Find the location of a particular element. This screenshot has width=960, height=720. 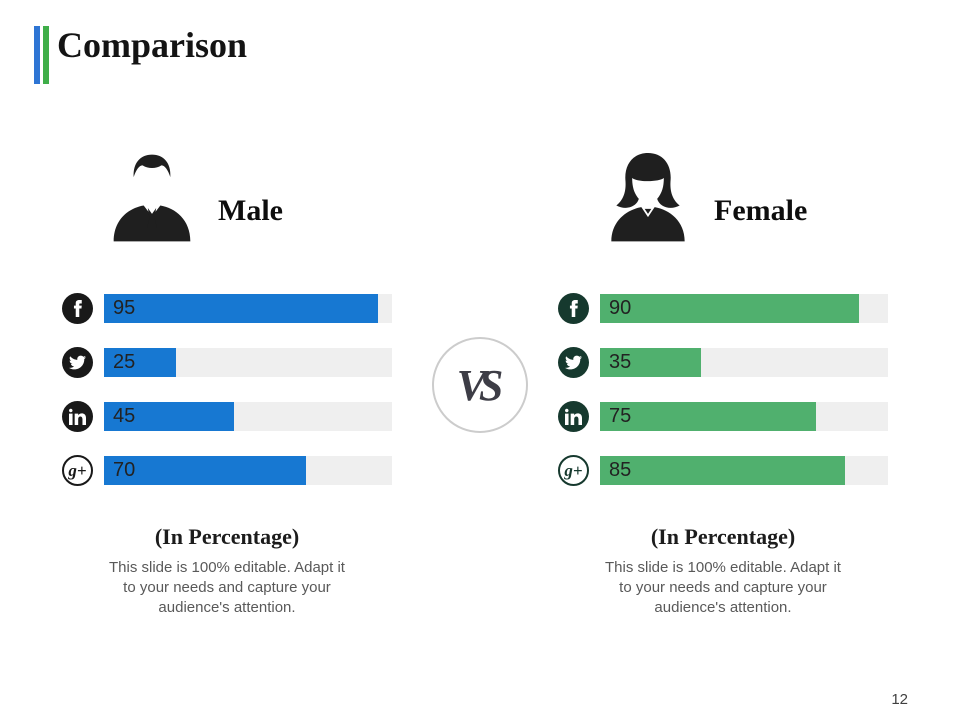

bar-row: 75 is located at coordinates (723, 416).